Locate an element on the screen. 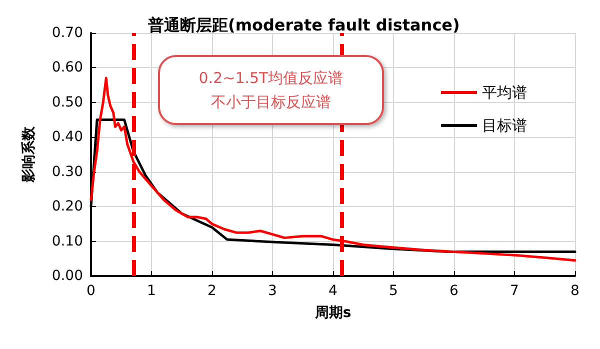 The width and height of the screenshot is (600, 349). callout-box: 0.2~1.5T均值反应谱 不小于目标反应谱 is located at coordinates (271, 90).